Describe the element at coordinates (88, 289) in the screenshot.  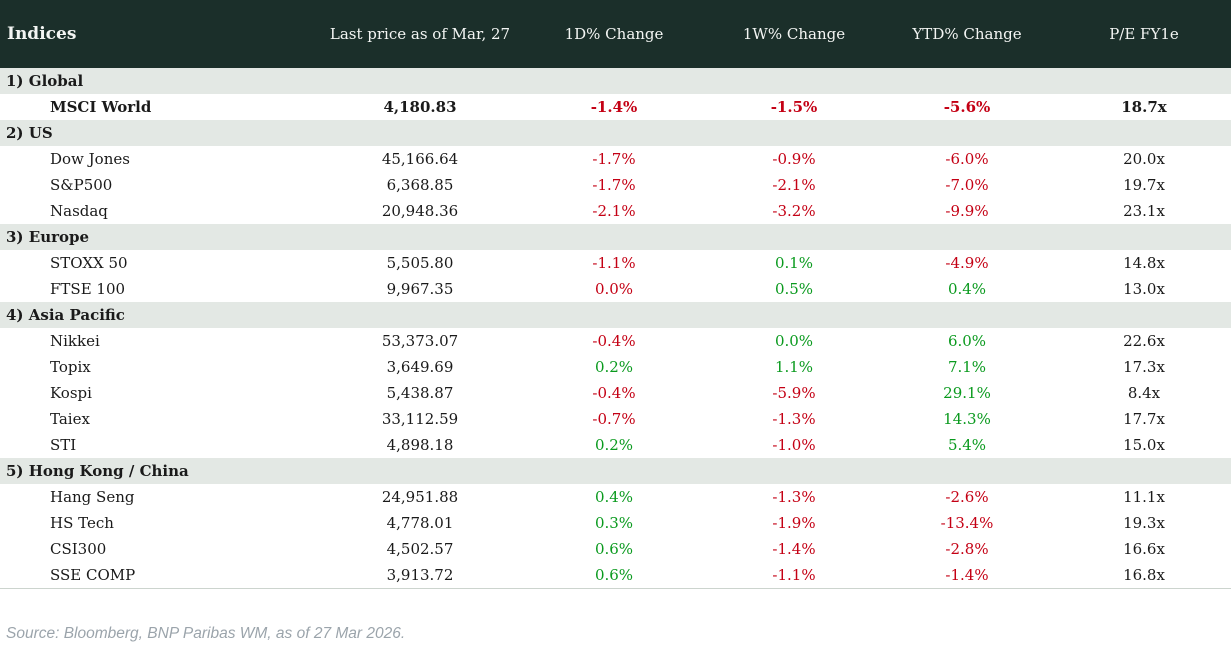
I see `index-name: FTSE 100` at that location.